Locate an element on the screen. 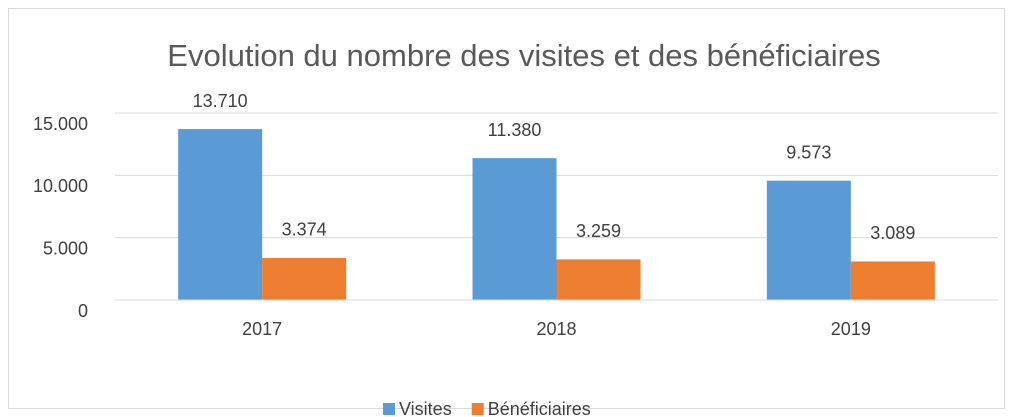  y-tick-label: 0 is located at coordinates (83, 311).